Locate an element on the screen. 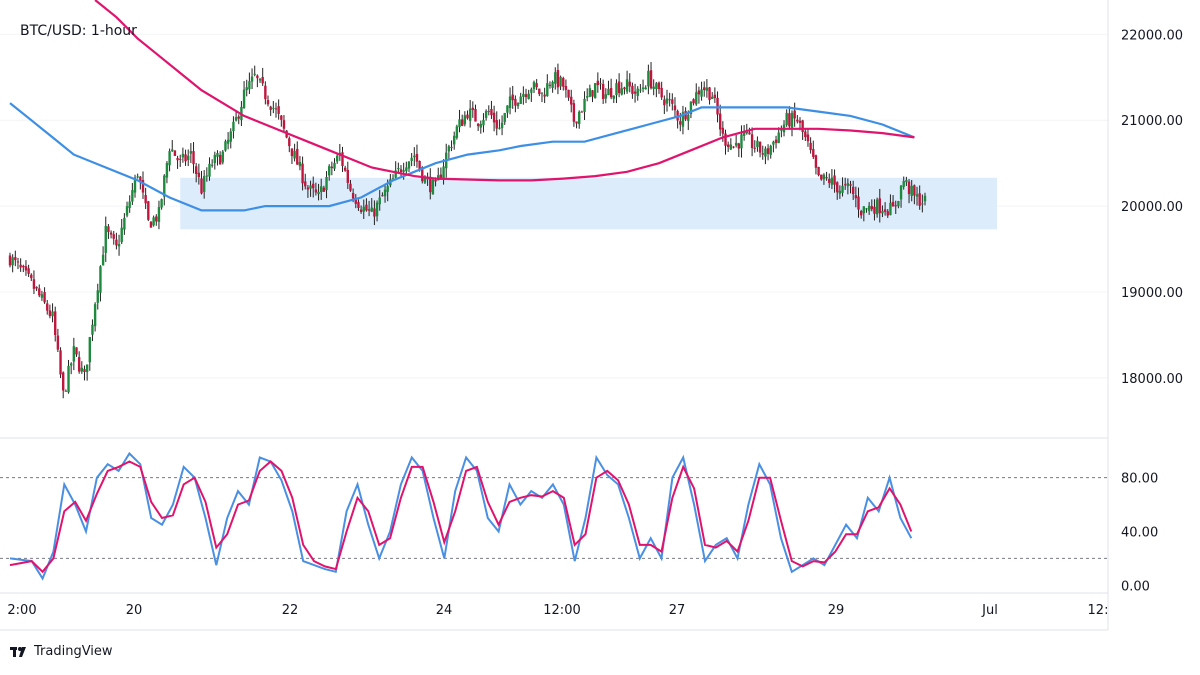 This screenshot has width=1200, height=675. time-tick-label: Jul is located at coordinates (989, 610).